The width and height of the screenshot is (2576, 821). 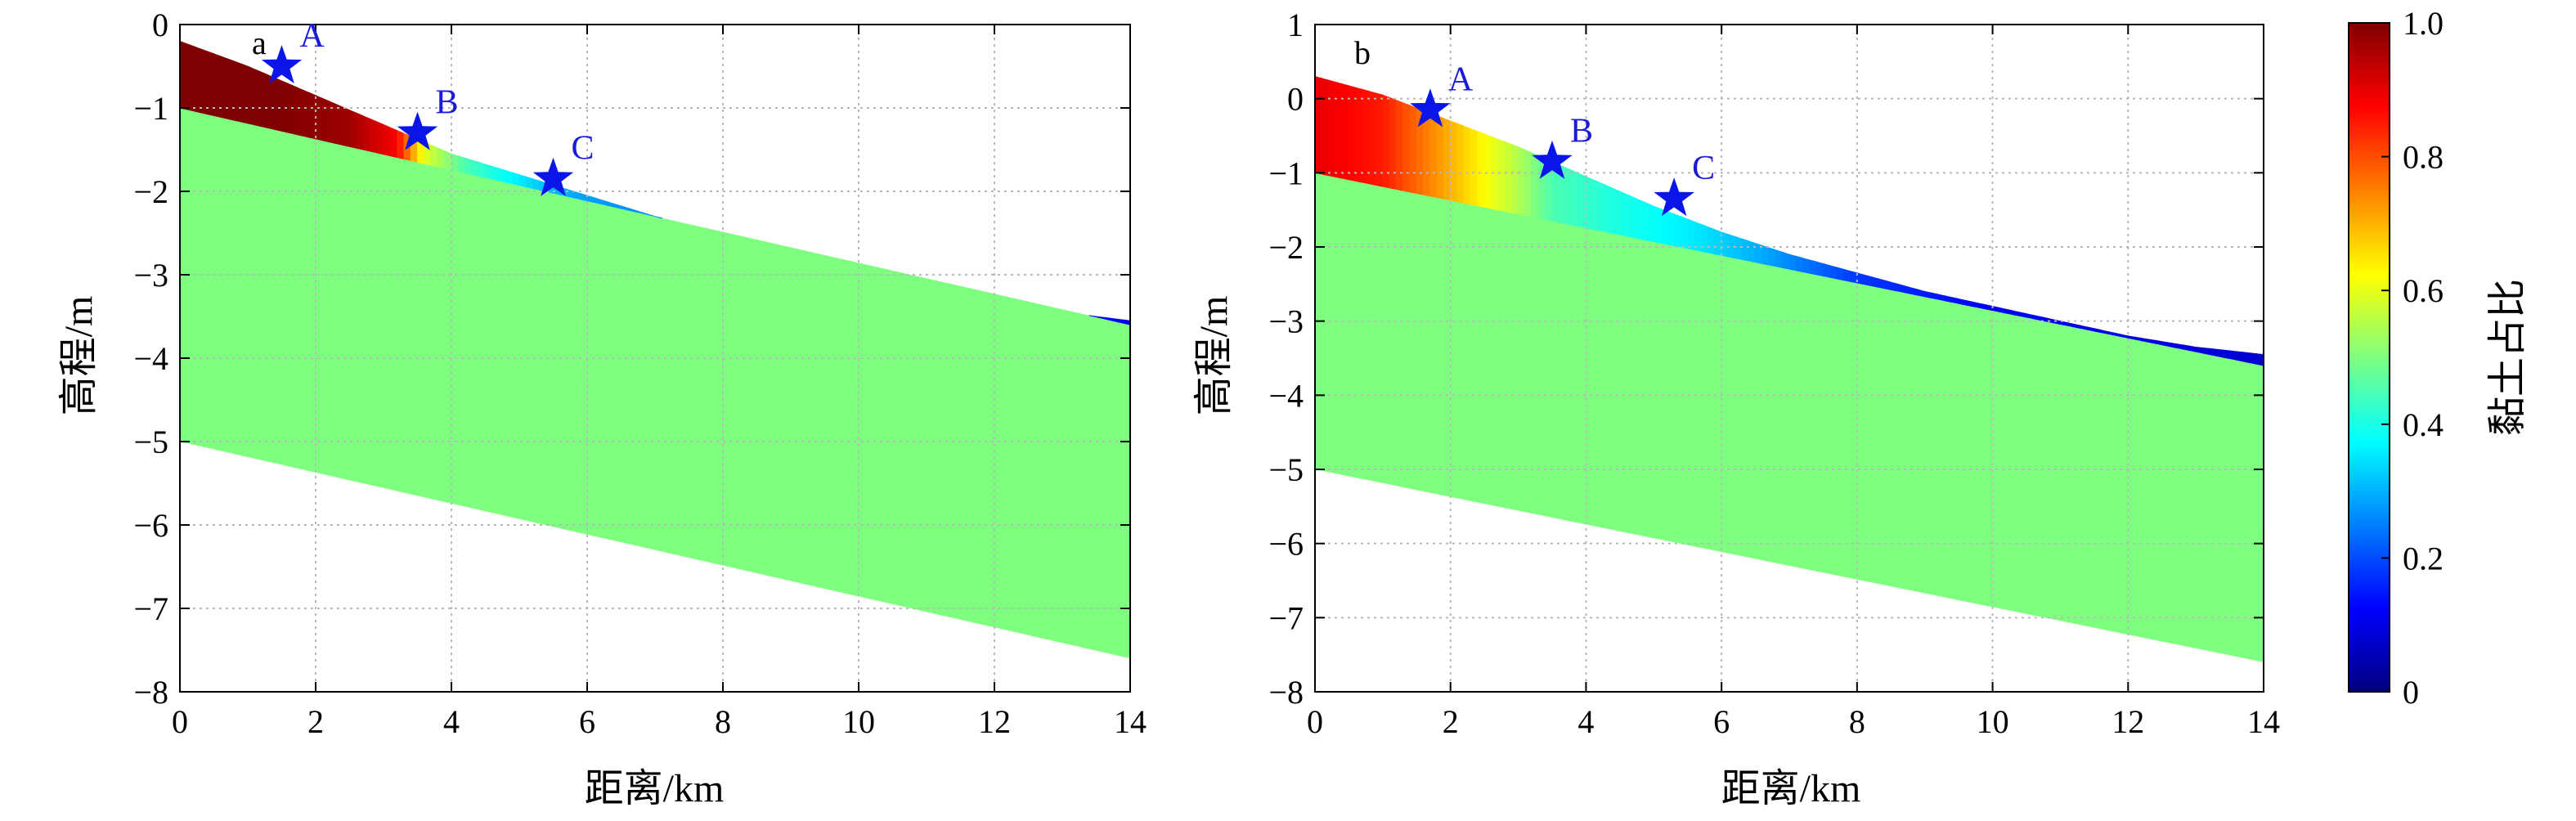 What do you see at coordinates (2438, 358) in the screenshot?
I see `colorbar: 1.0 0.8 0.6 0.4 0.2 0 黏土占比` at bounding box center [2438, 358].